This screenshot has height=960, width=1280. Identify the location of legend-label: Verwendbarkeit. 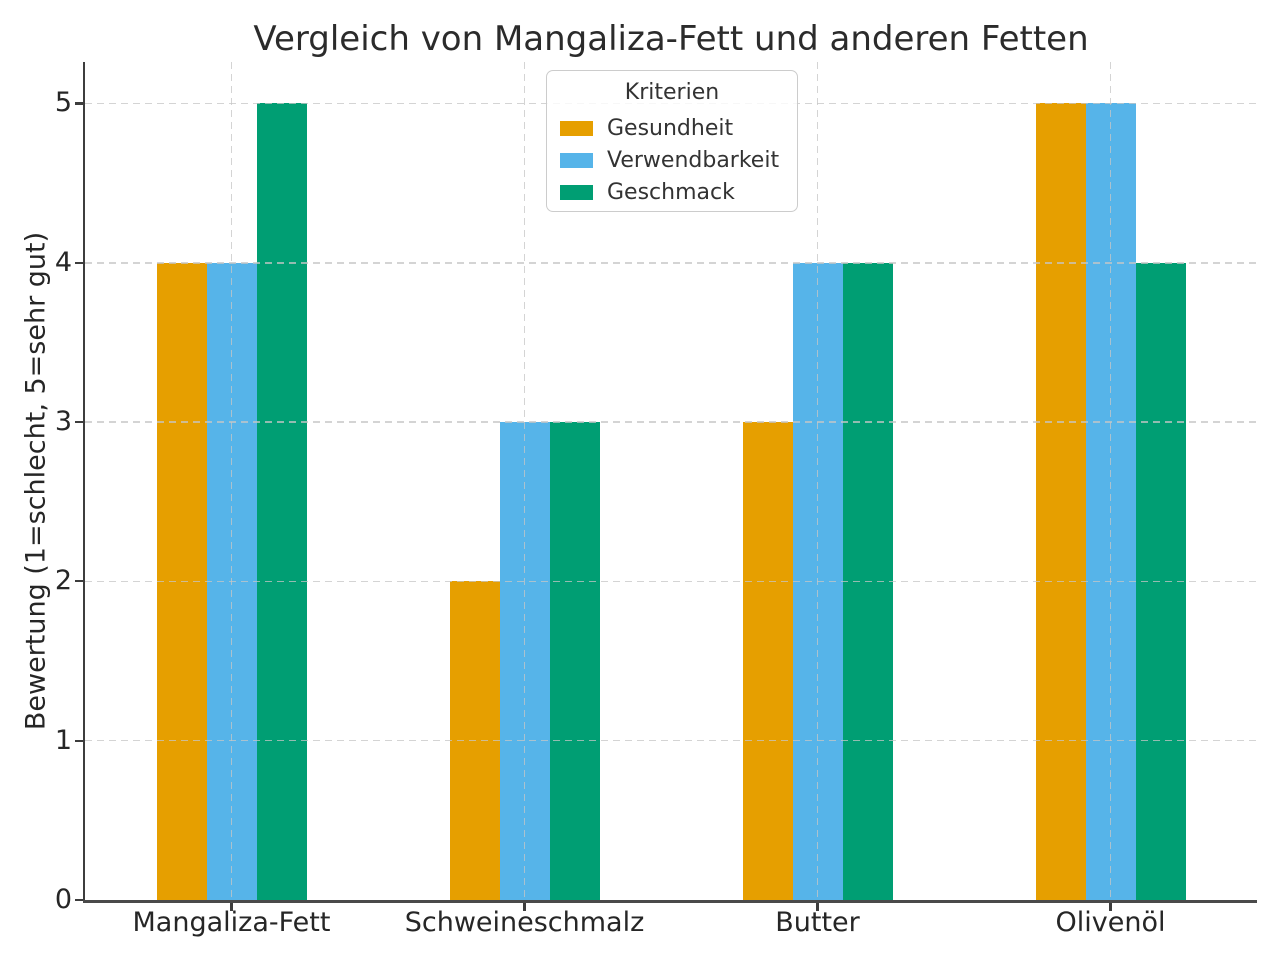
(693, 160).